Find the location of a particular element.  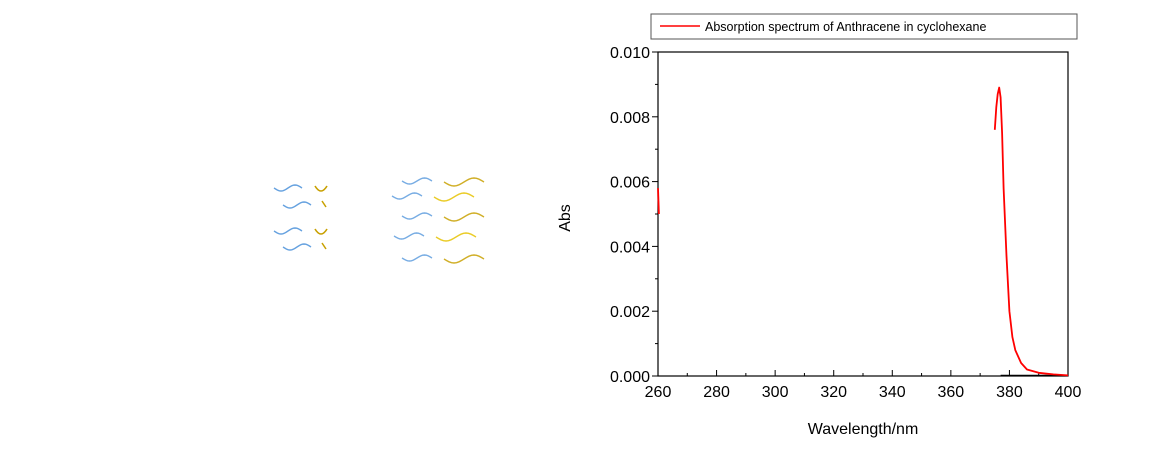

y-tick-label: 0.002 is located at coordinates (630, 312).